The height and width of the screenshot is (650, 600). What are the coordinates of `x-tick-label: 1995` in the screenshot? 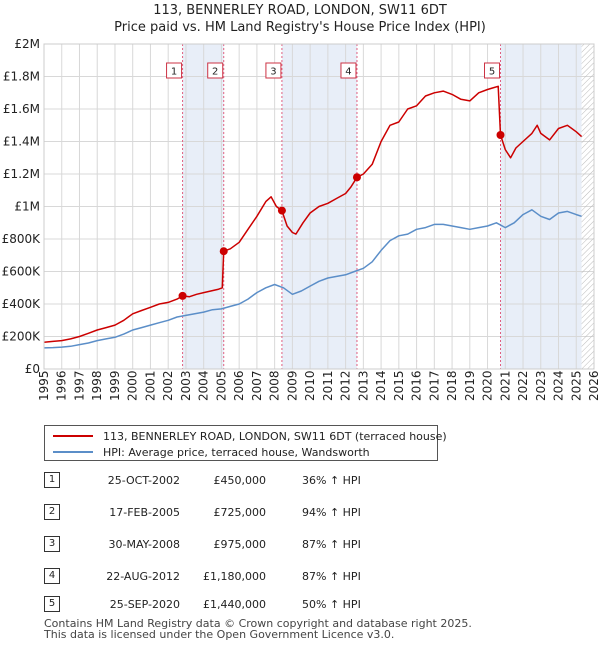 It's located at (44, 385).